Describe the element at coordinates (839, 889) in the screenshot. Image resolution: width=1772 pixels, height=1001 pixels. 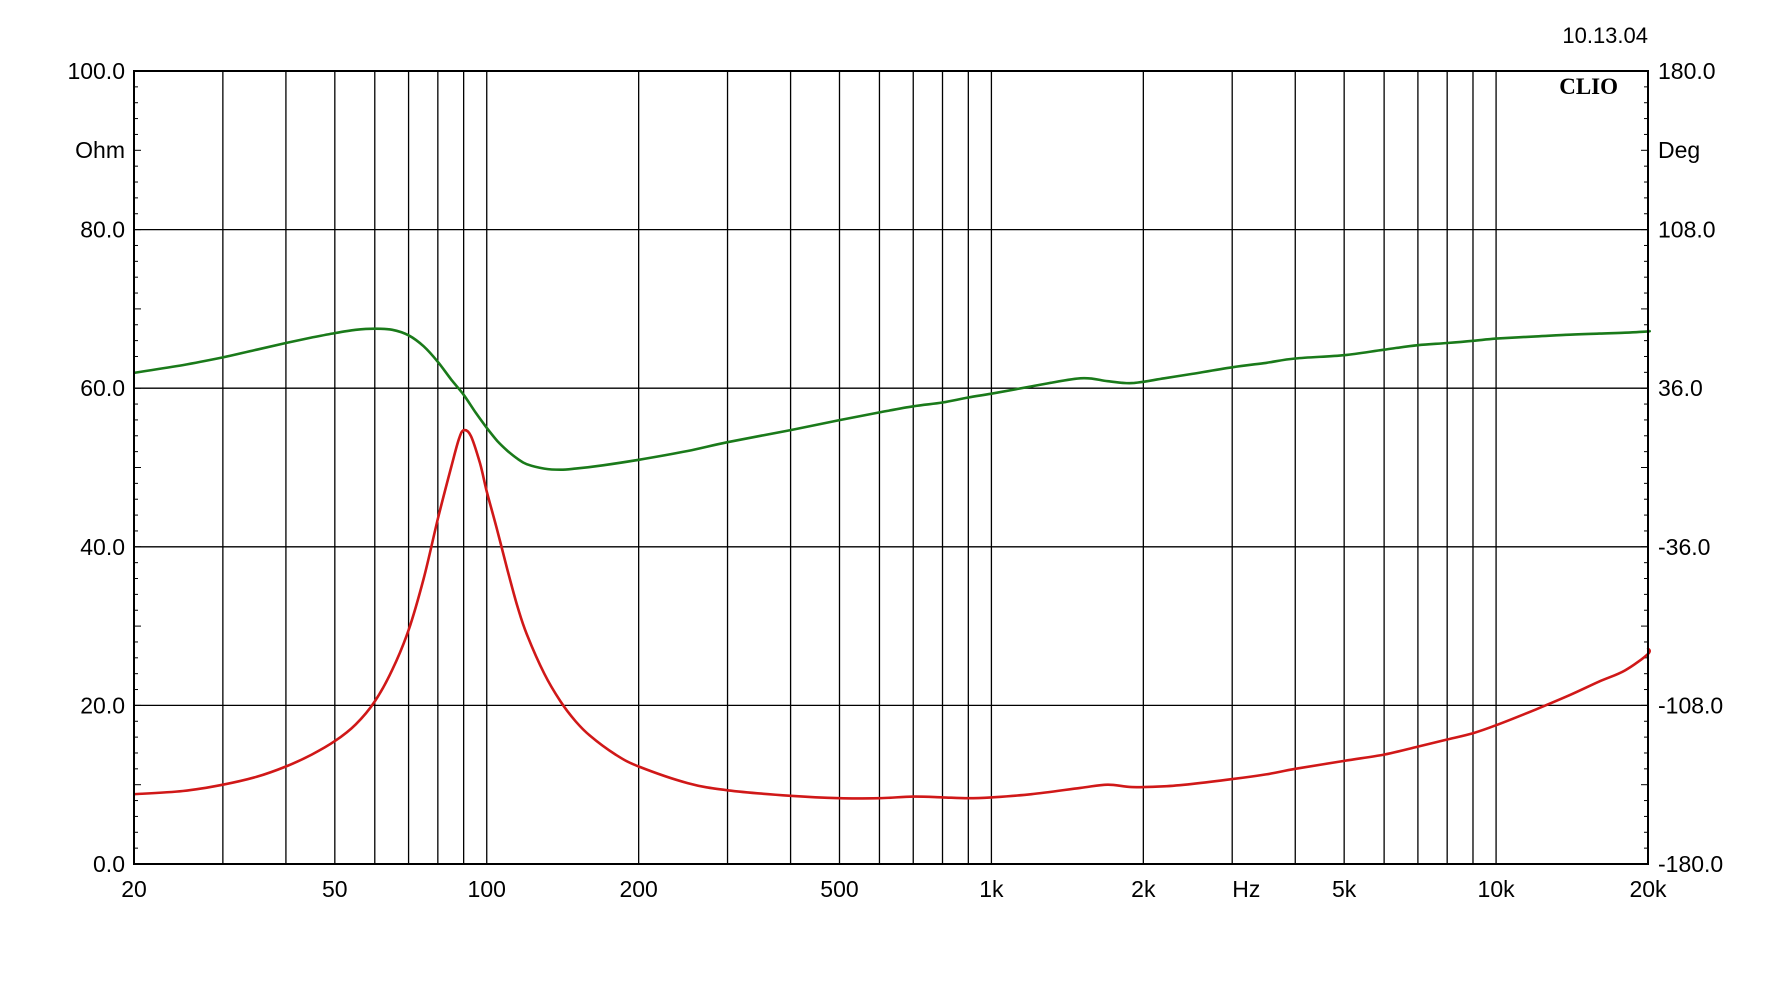
I see `x-tick-label: 500` at that location.